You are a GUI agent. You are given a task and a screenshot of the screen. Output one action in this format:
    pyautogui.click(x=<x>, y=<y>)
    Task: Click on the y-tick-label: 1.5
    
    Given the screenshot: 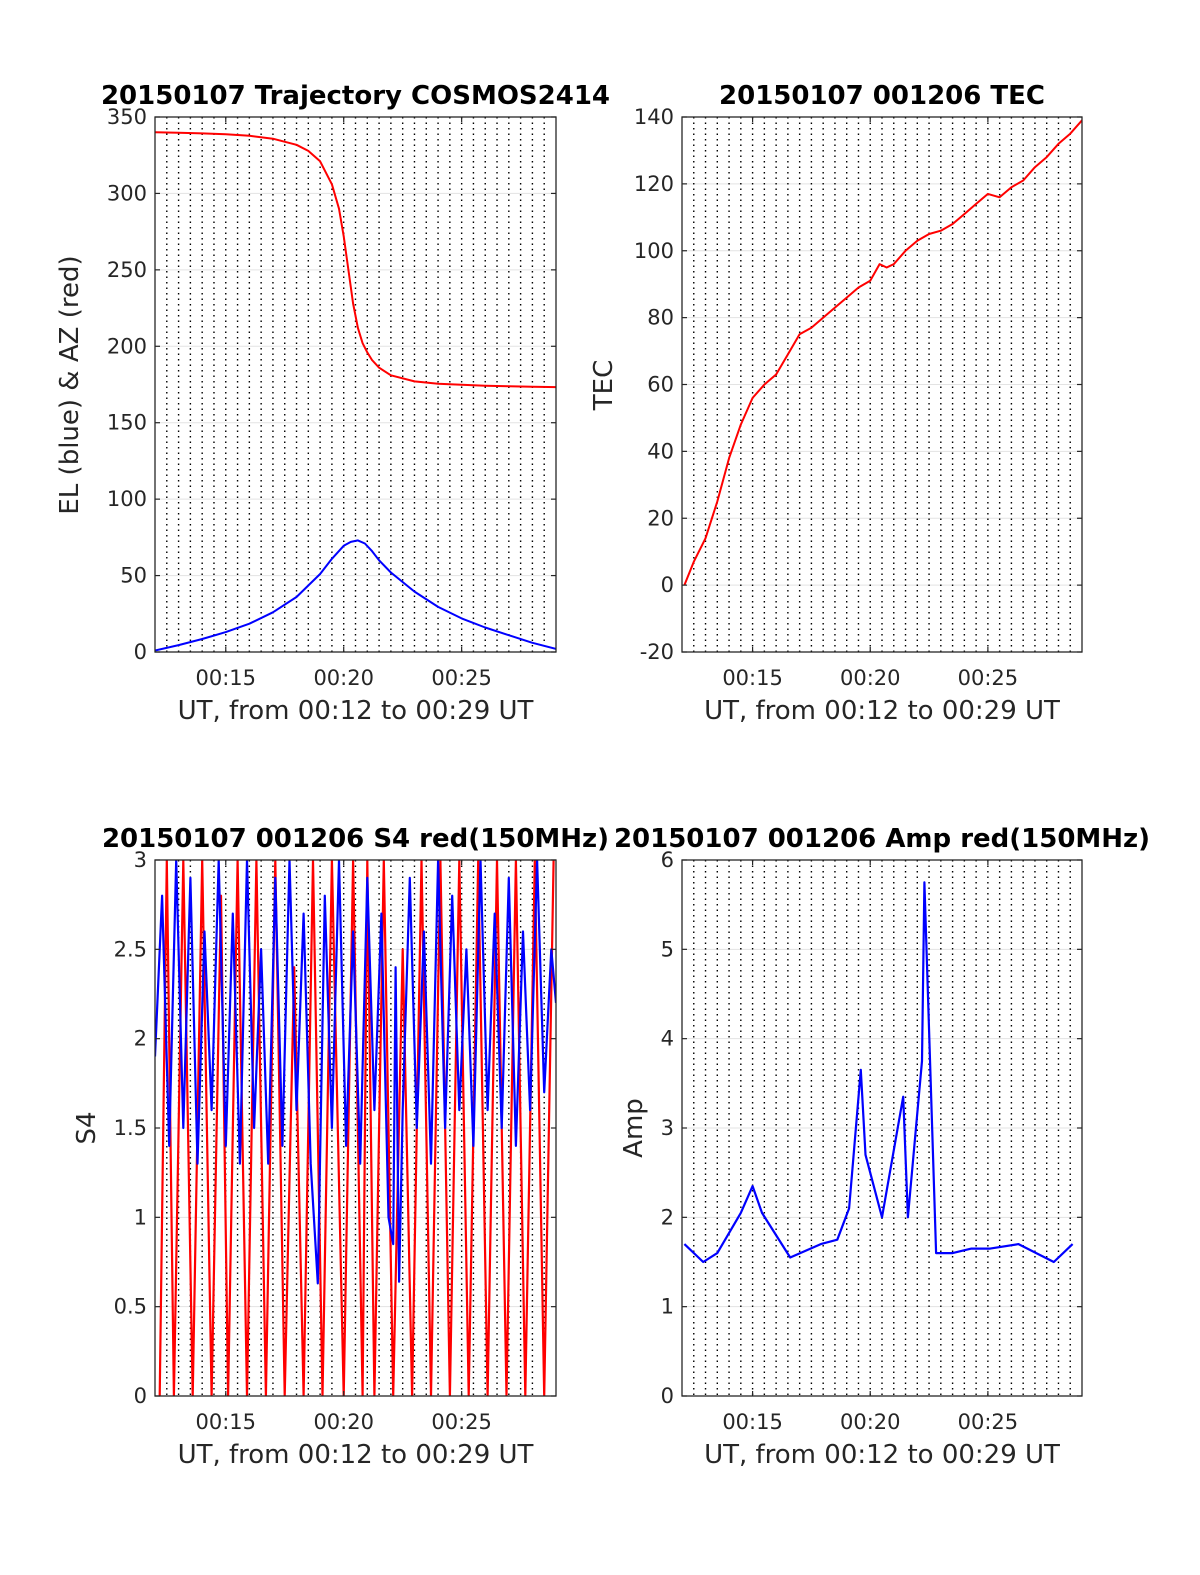 What is the action you would take?
    pyautogui.click(x=130, y=1128)
    